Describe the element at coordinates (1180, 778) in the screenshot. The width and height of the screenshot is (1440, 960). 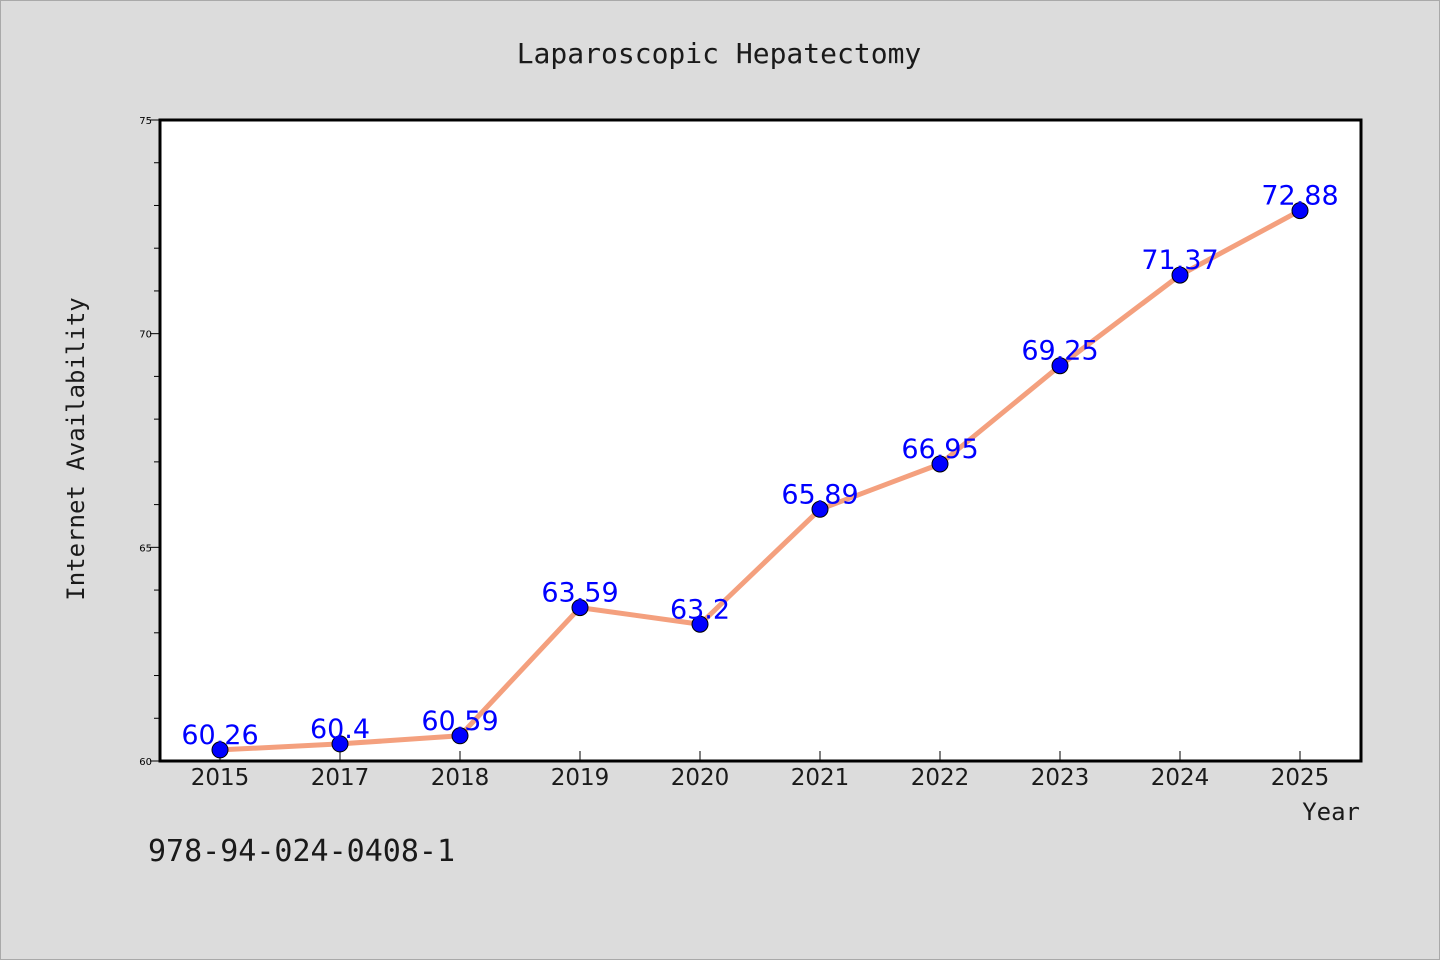
I see `x-tick-label: 2024` at that location.